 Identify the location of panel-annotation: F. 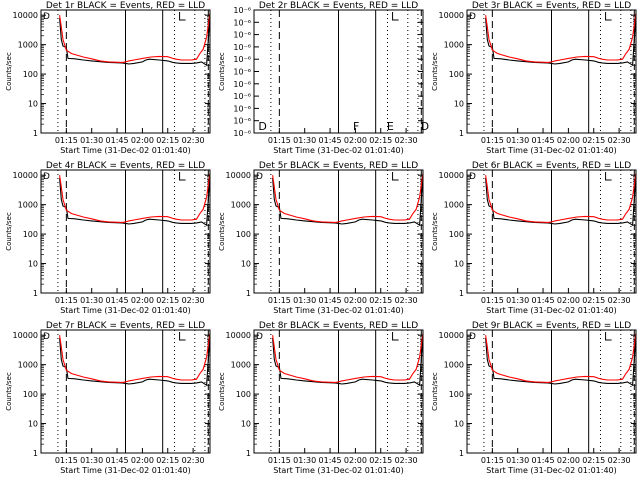
(356, 126).